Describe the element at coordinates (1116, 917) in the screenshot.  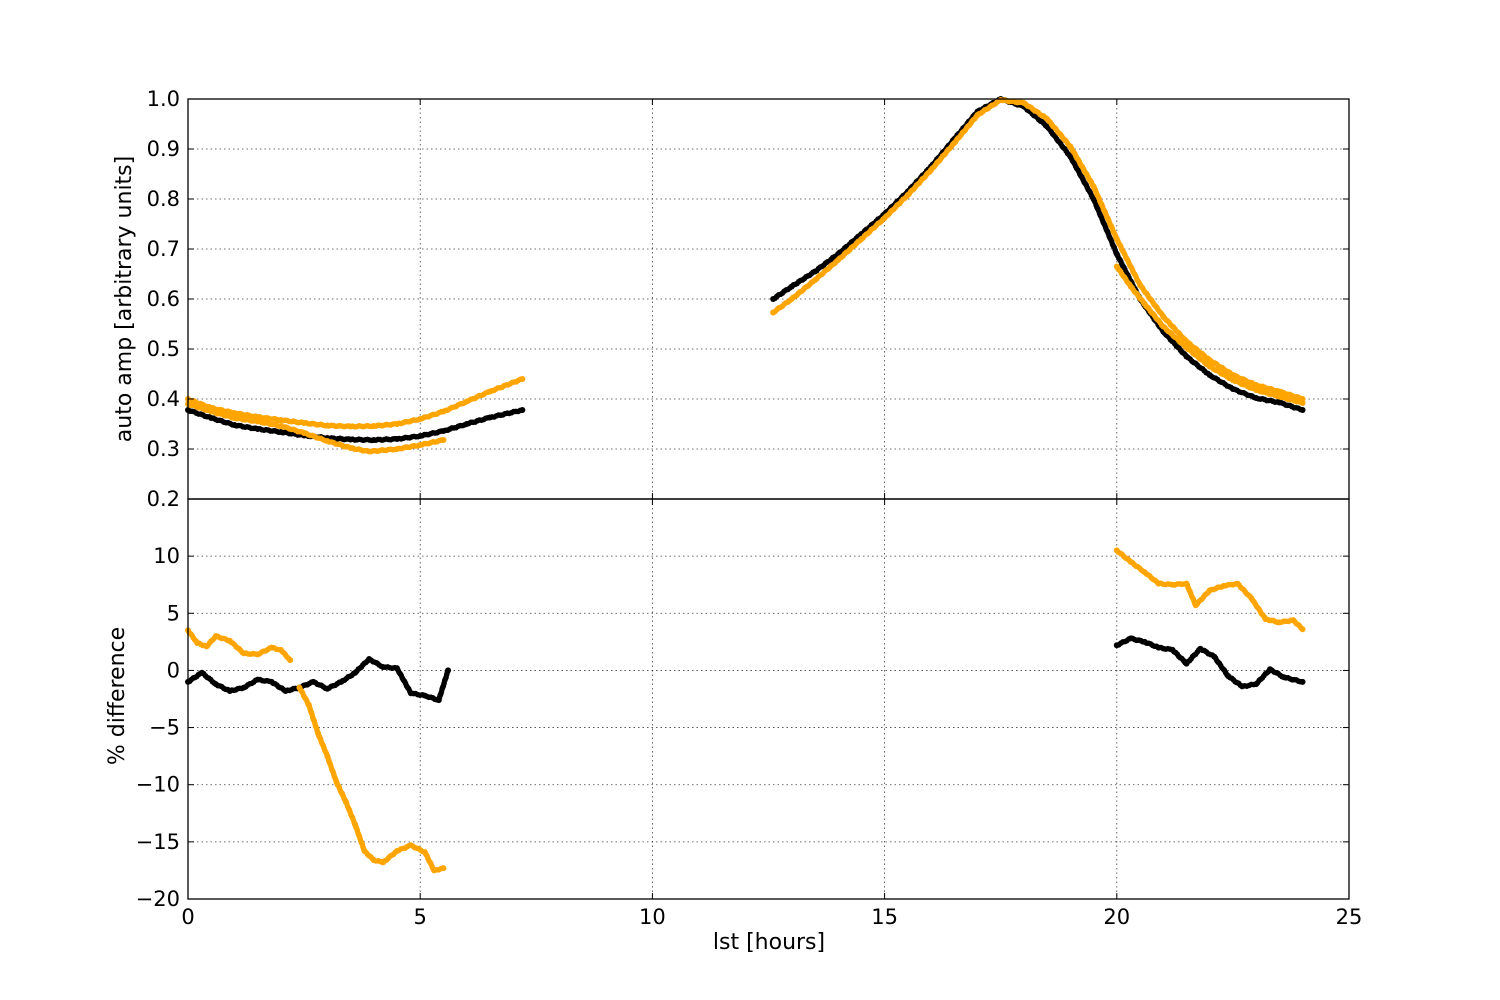
I see `x-tick-label: 20` at that location.